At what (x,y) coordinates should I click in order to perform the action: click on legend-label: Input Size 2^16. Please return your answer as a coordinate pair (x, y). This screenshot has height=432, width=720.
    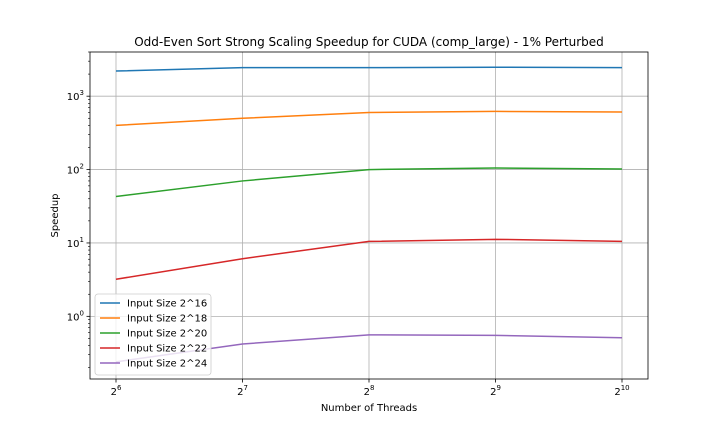
    Looking at the image, I should click on (167, 304).